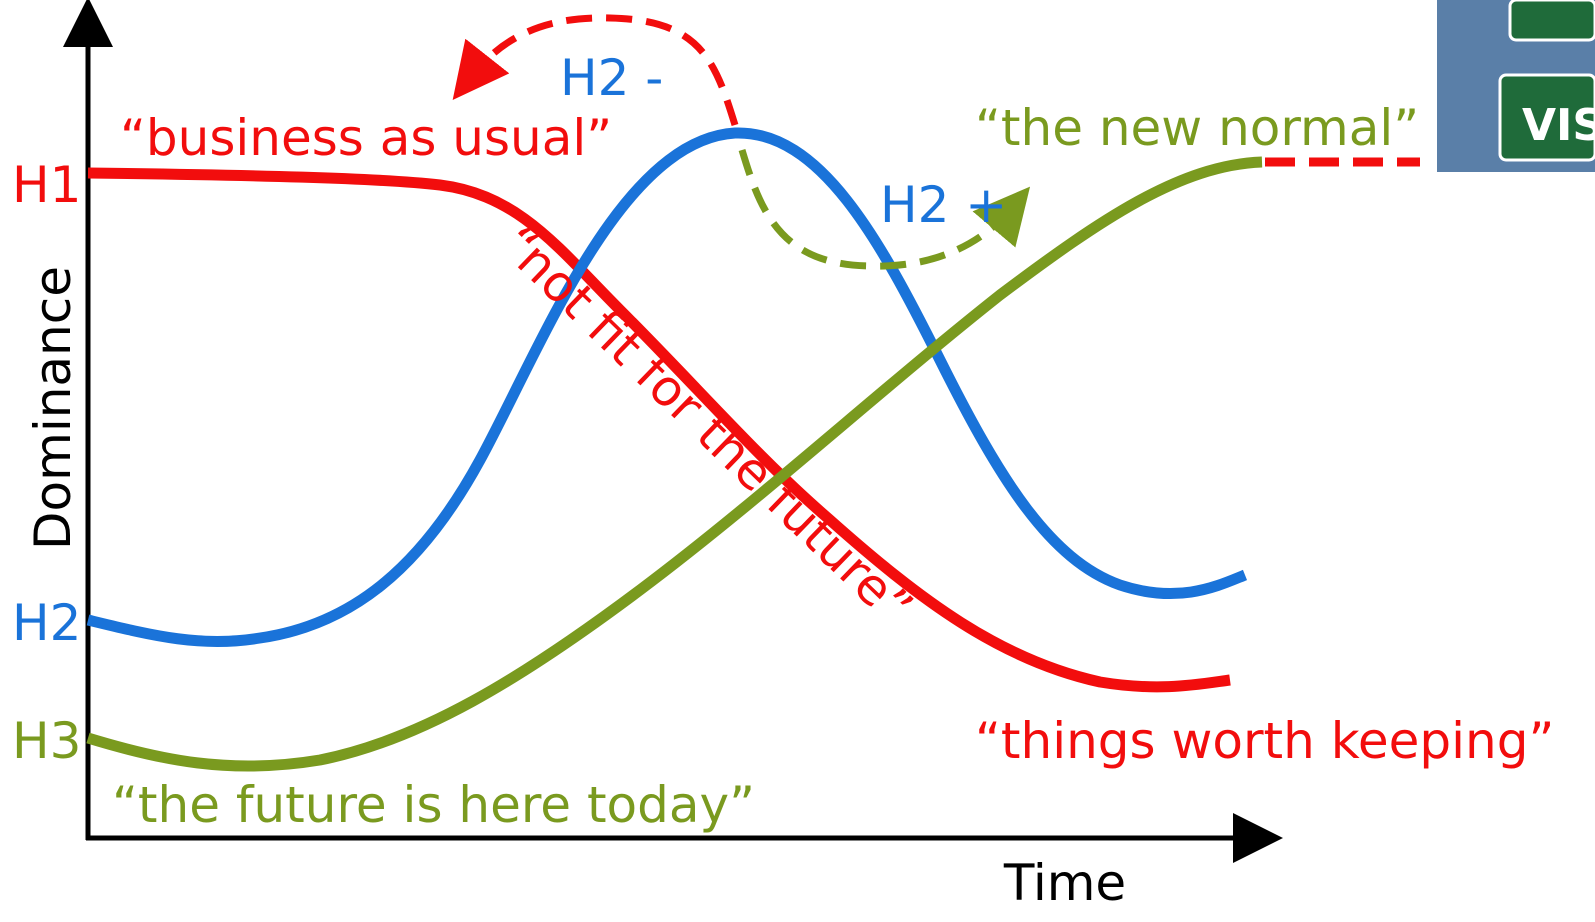  I want to click on h2-plus-arrow, so click(884, 209).